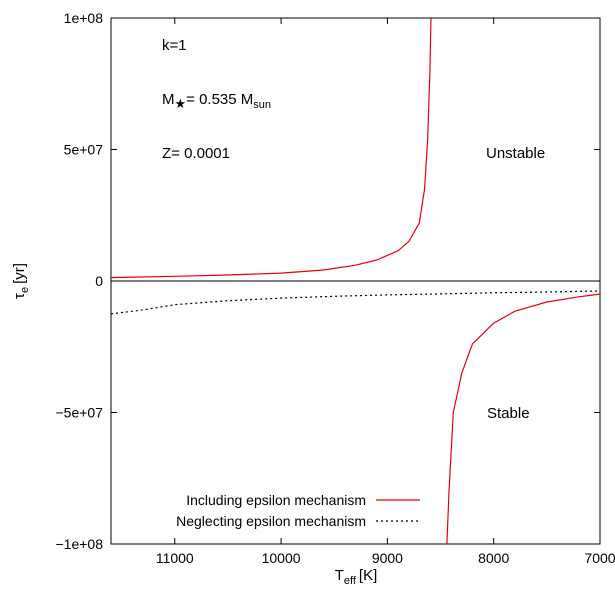  I want to click on x-tick-label: 10000, so click(281, 558).